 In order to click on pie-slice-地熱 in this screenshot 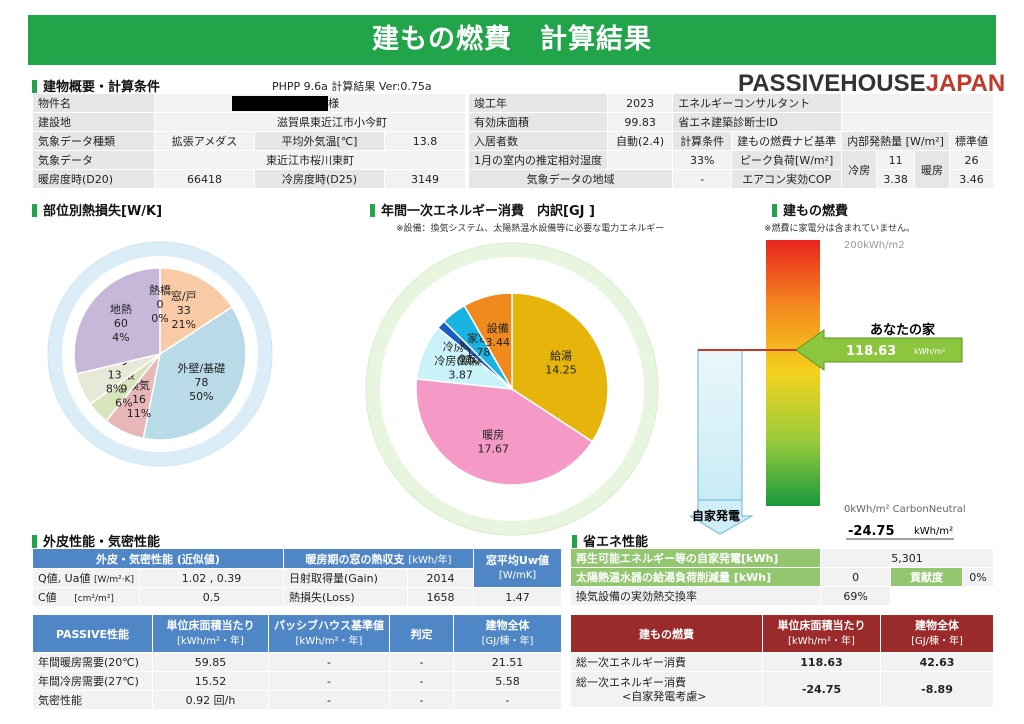, I will do `click(117, 321)`.